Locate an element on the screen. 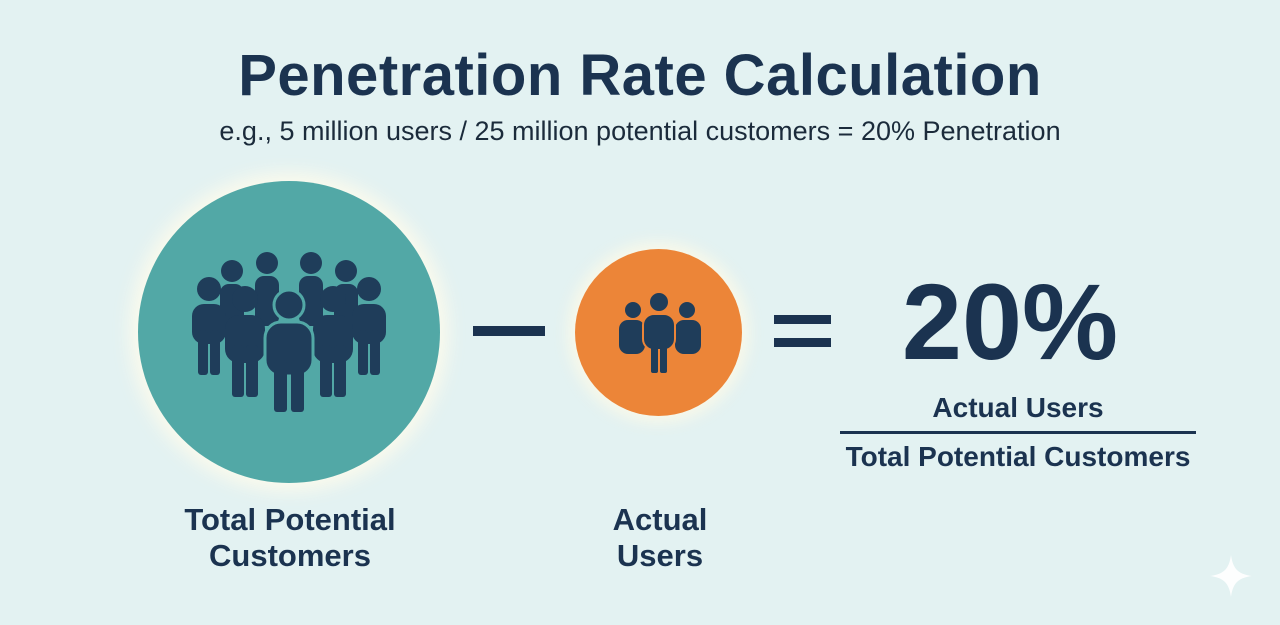 The width and height of the screenshot is (1280, 625). fraction-denominator: Total Potential Customers is located at coordinates (1018, 456).